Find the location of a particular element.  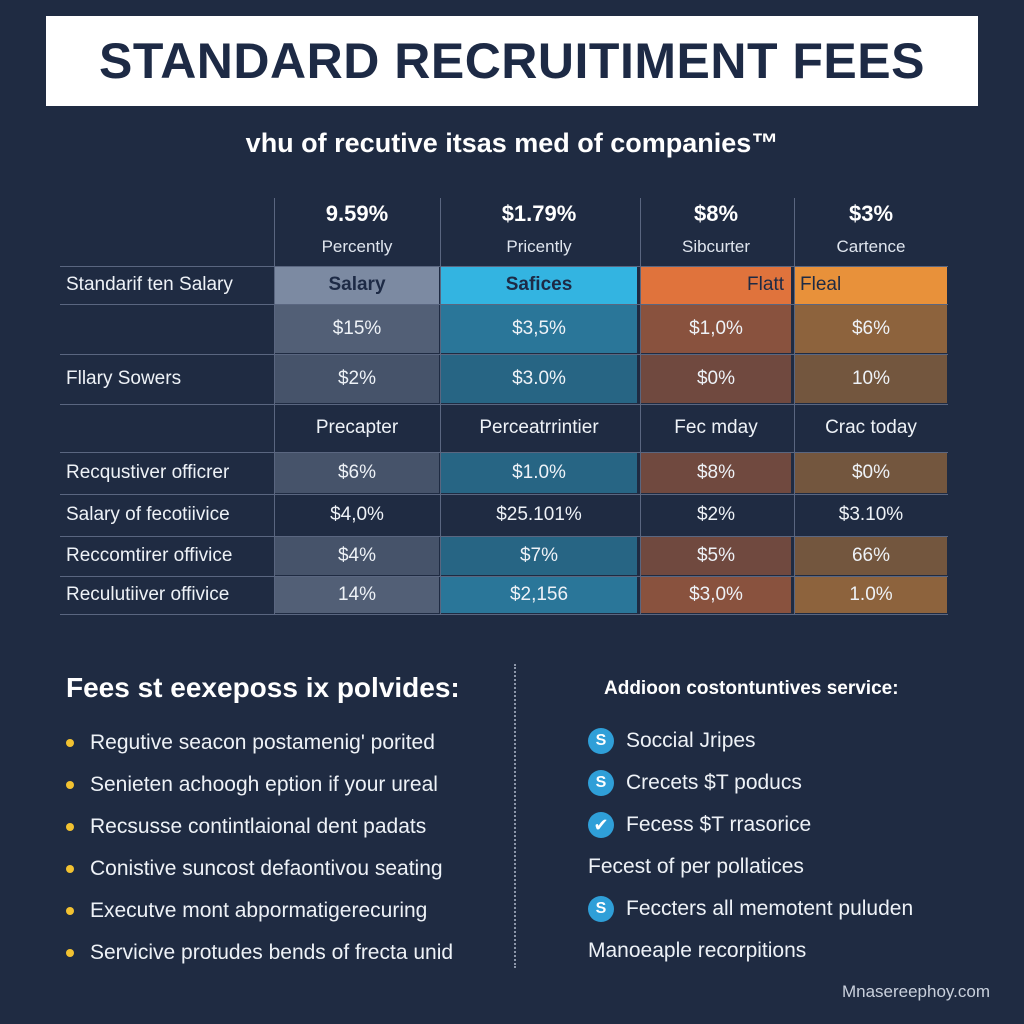

row-label: Fllary Sowers is located at coordinates (124, 378).